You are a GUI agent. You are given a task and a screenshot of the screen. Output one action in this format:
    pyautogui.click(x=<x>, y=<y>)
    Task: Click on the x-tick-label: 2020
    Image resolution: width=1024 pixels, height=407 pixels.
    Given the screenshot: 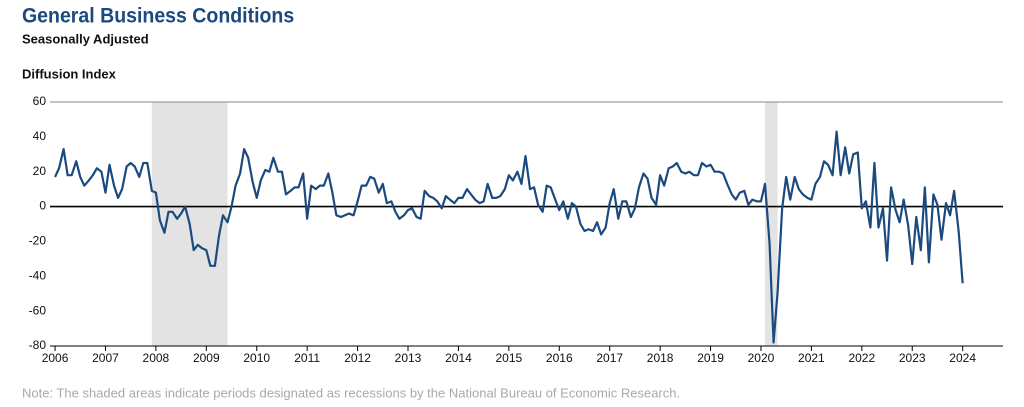 What is the action you would take?
    pyautogui.click(x=761, y=358)
    